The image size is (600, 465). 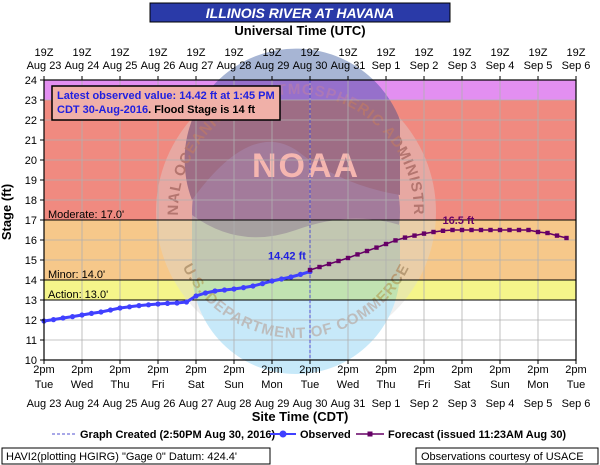 What do you see at coordinates (158, 385) in the screenshot?
I see `bottom-tick-day-3: Fri` at bounding box center [158, 385].